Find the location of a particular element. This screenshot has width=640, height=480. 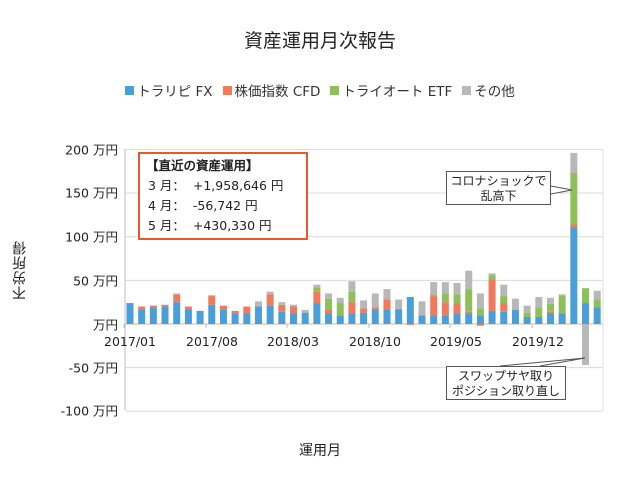

legend-item-other: その他 is located at coordinates (488, 90).